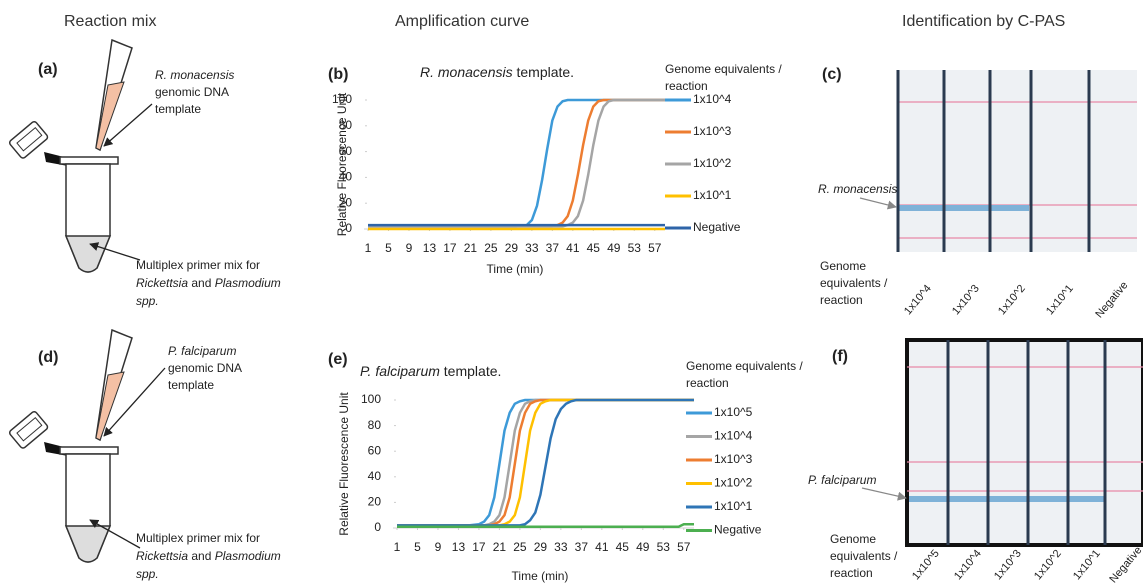  What do you see at coordinates (48, 357) in the screenshot?
I see `panel-label: (d)` at bounding box center [48, 357].